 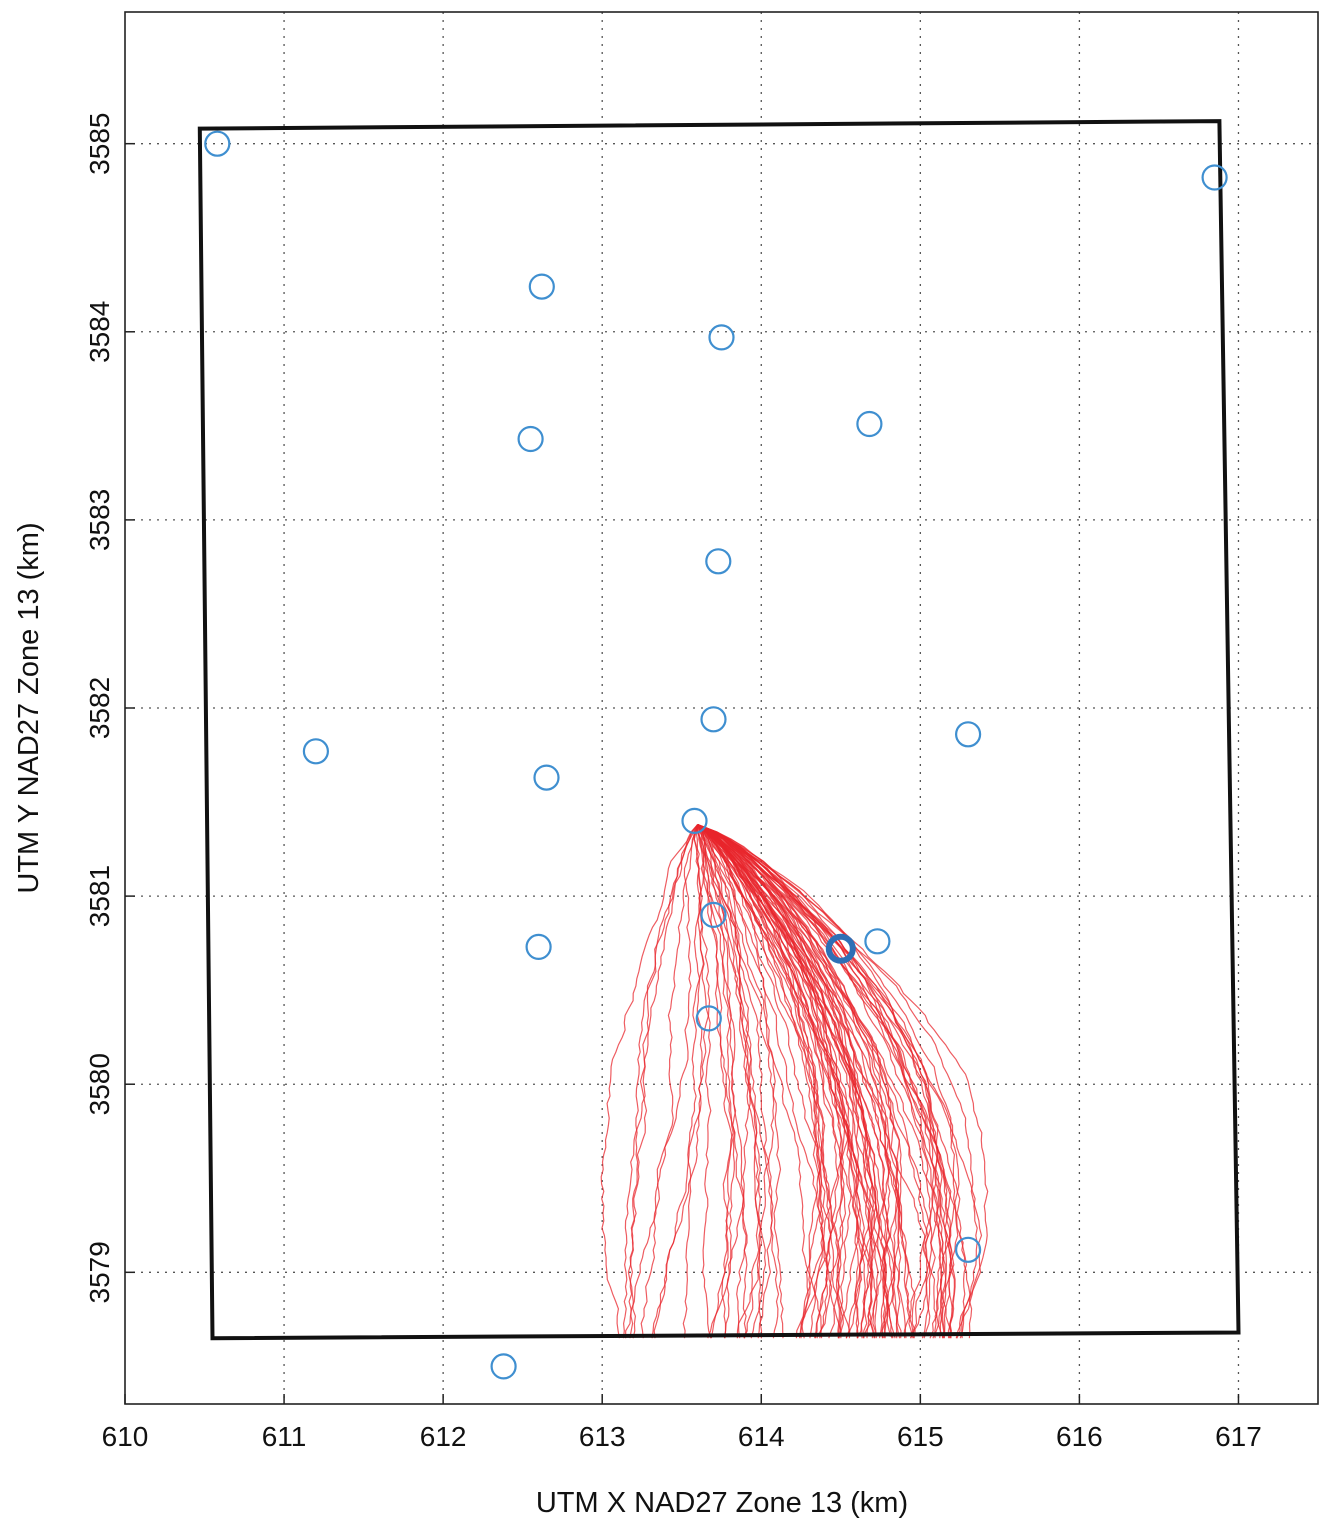 I want to click on y-axis: 3579 3580 3581 3582 3583 3584 3585, so click(x=109, y=708).